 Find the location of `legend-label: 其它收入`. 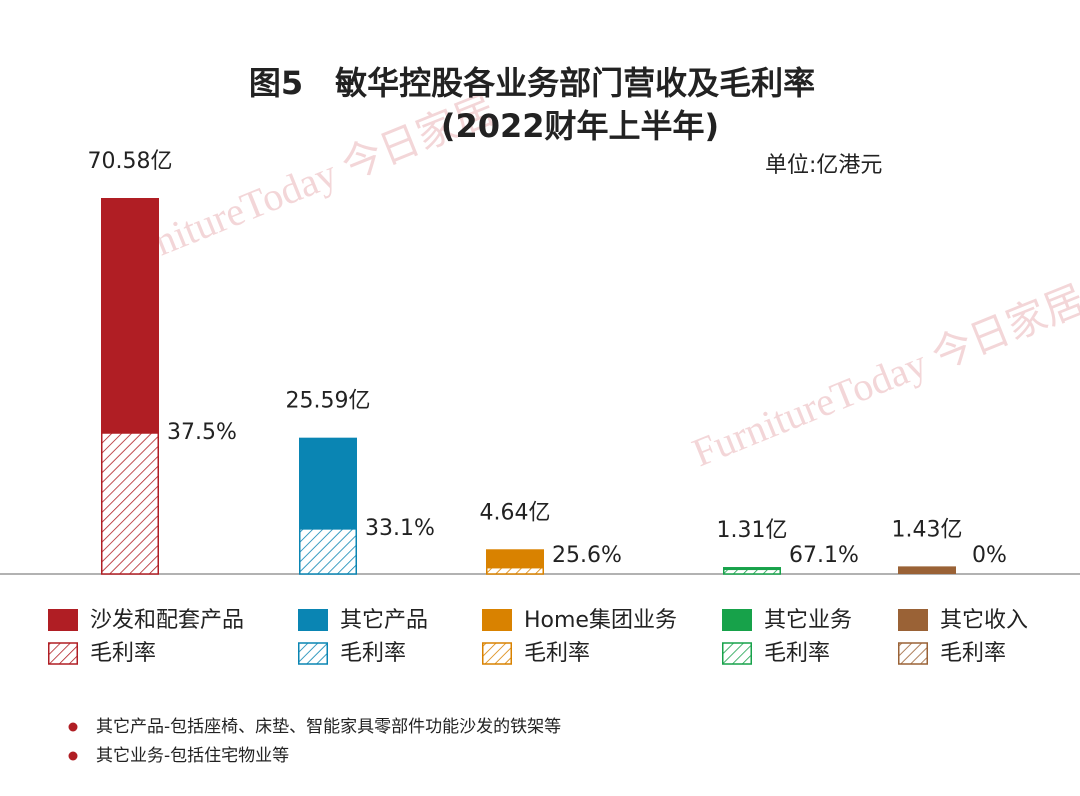

legend-label: 其它收入 is located at coordinates (984, 620).